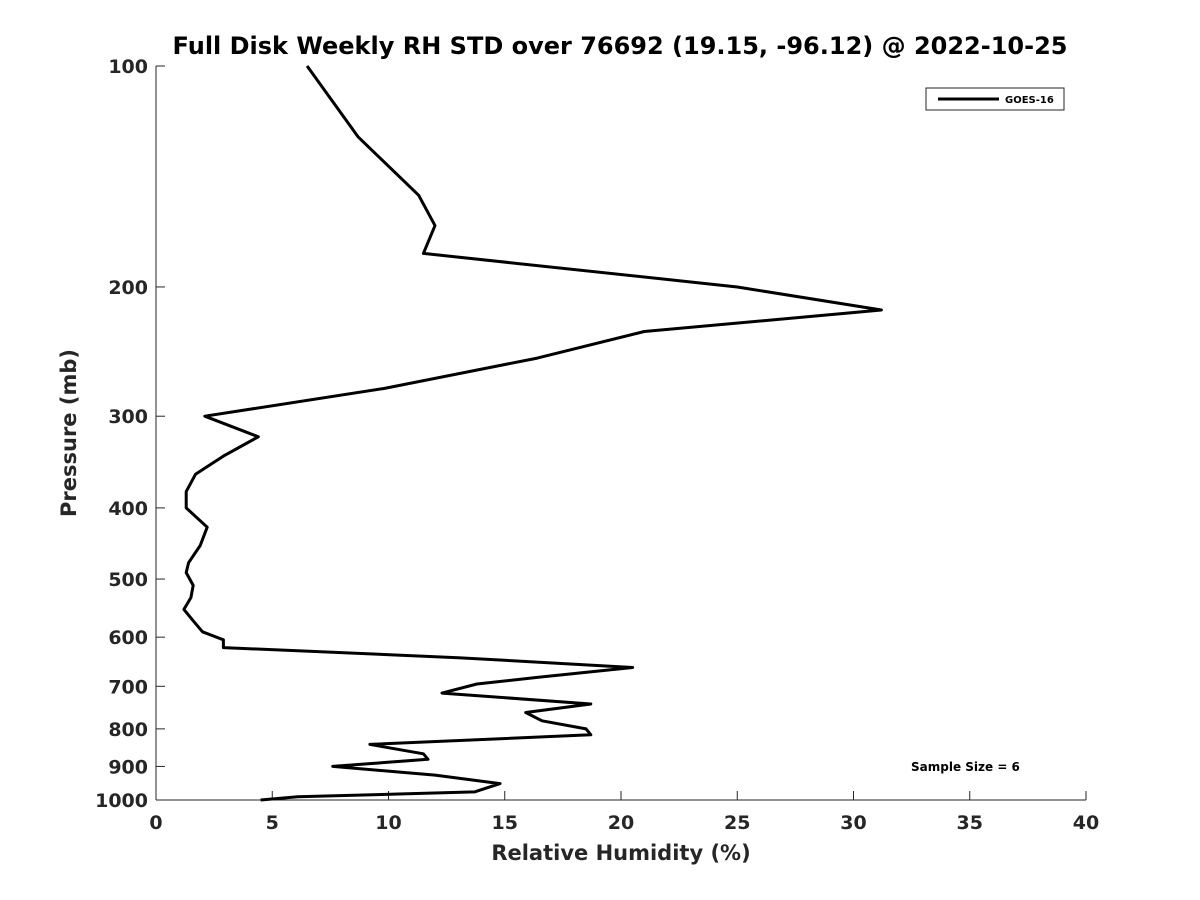  What do you see at coordinates (130, 434) in the screenshot?
I see `y-ticks: 100 200 300 400 500 600 700 800 900 1000` at bounding box center [130, 434].